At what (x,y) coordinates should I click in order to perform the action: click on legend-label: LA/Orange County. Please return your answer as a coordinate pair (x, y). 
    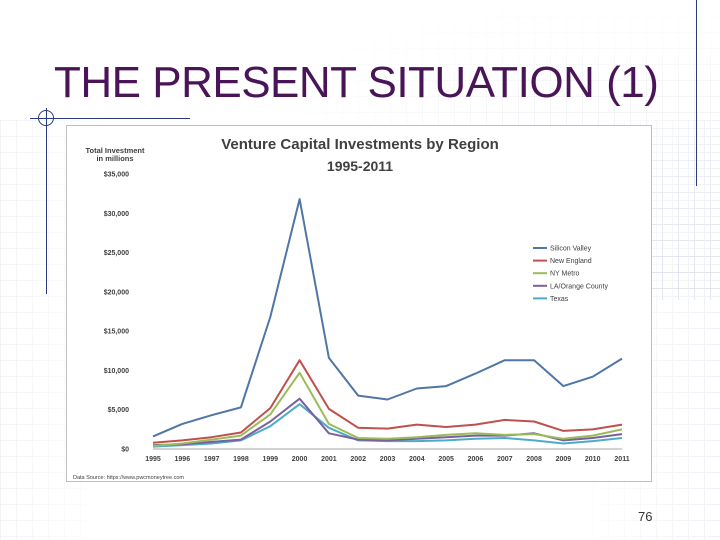
    Looking at the image, I should click on (579, 286).